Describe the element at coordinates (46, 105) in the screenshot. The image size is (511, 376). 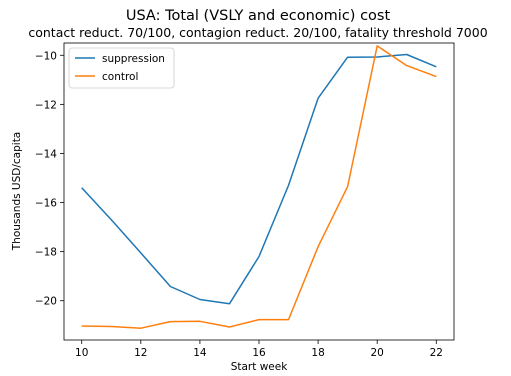
I see `y-tick-label: −12` at that location.